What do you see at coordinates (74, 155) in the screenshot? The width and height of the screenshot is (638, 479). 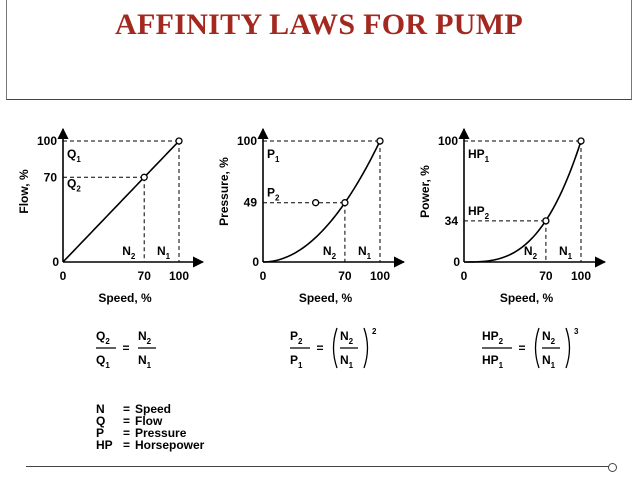 I see `label-upper: Q1` at bounding box center [74, 155].